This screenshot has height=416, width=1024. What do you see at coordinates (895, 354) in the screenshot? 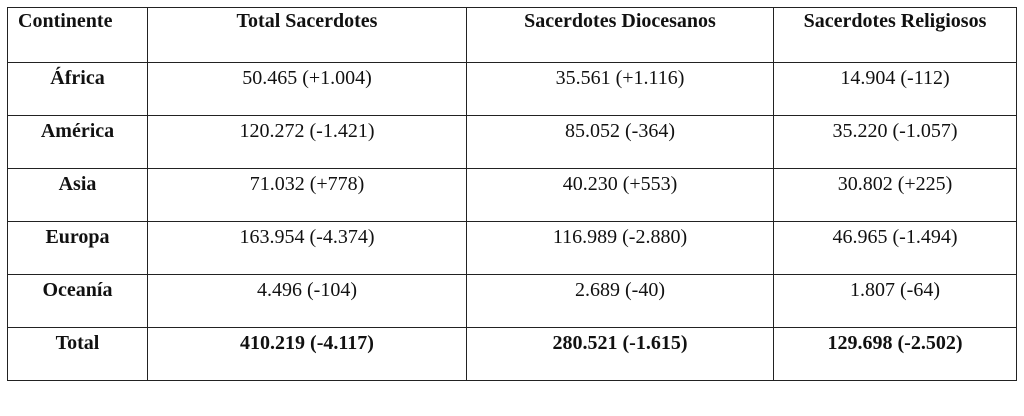
I see `table-cell: 129.698 (-2.502)` at bounding box center [895, 354].